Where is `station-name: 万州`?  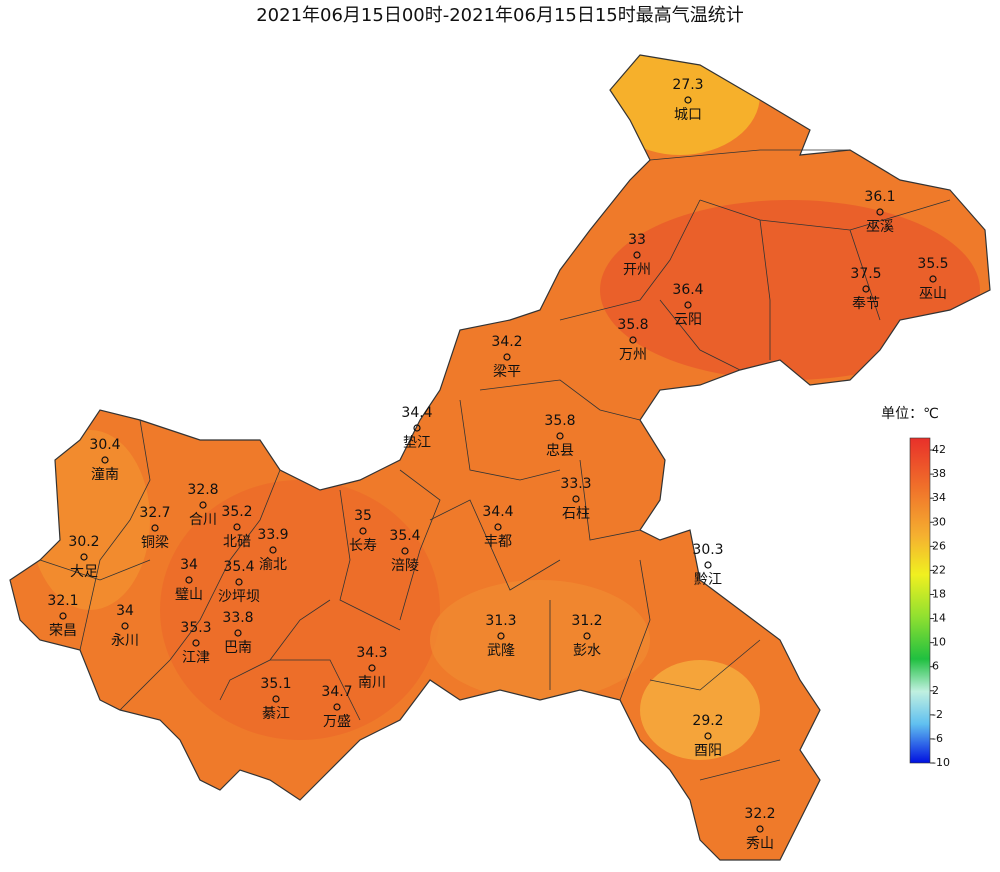 station-name: 万州 is located at coordinates (633, 355).